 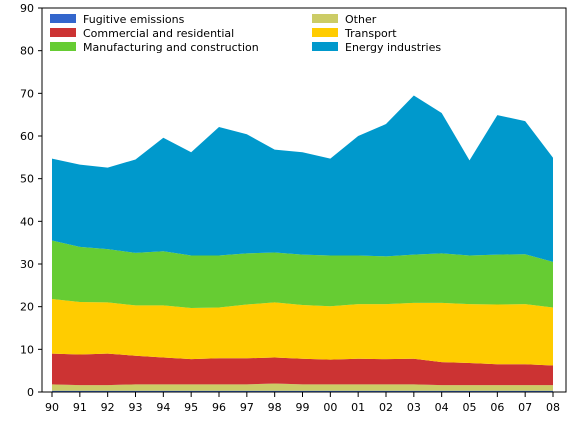 What do you see at coordinates (27, 264) in the screenshot?
I see `y-tick-label: 30` at bounding box center [27, 264].